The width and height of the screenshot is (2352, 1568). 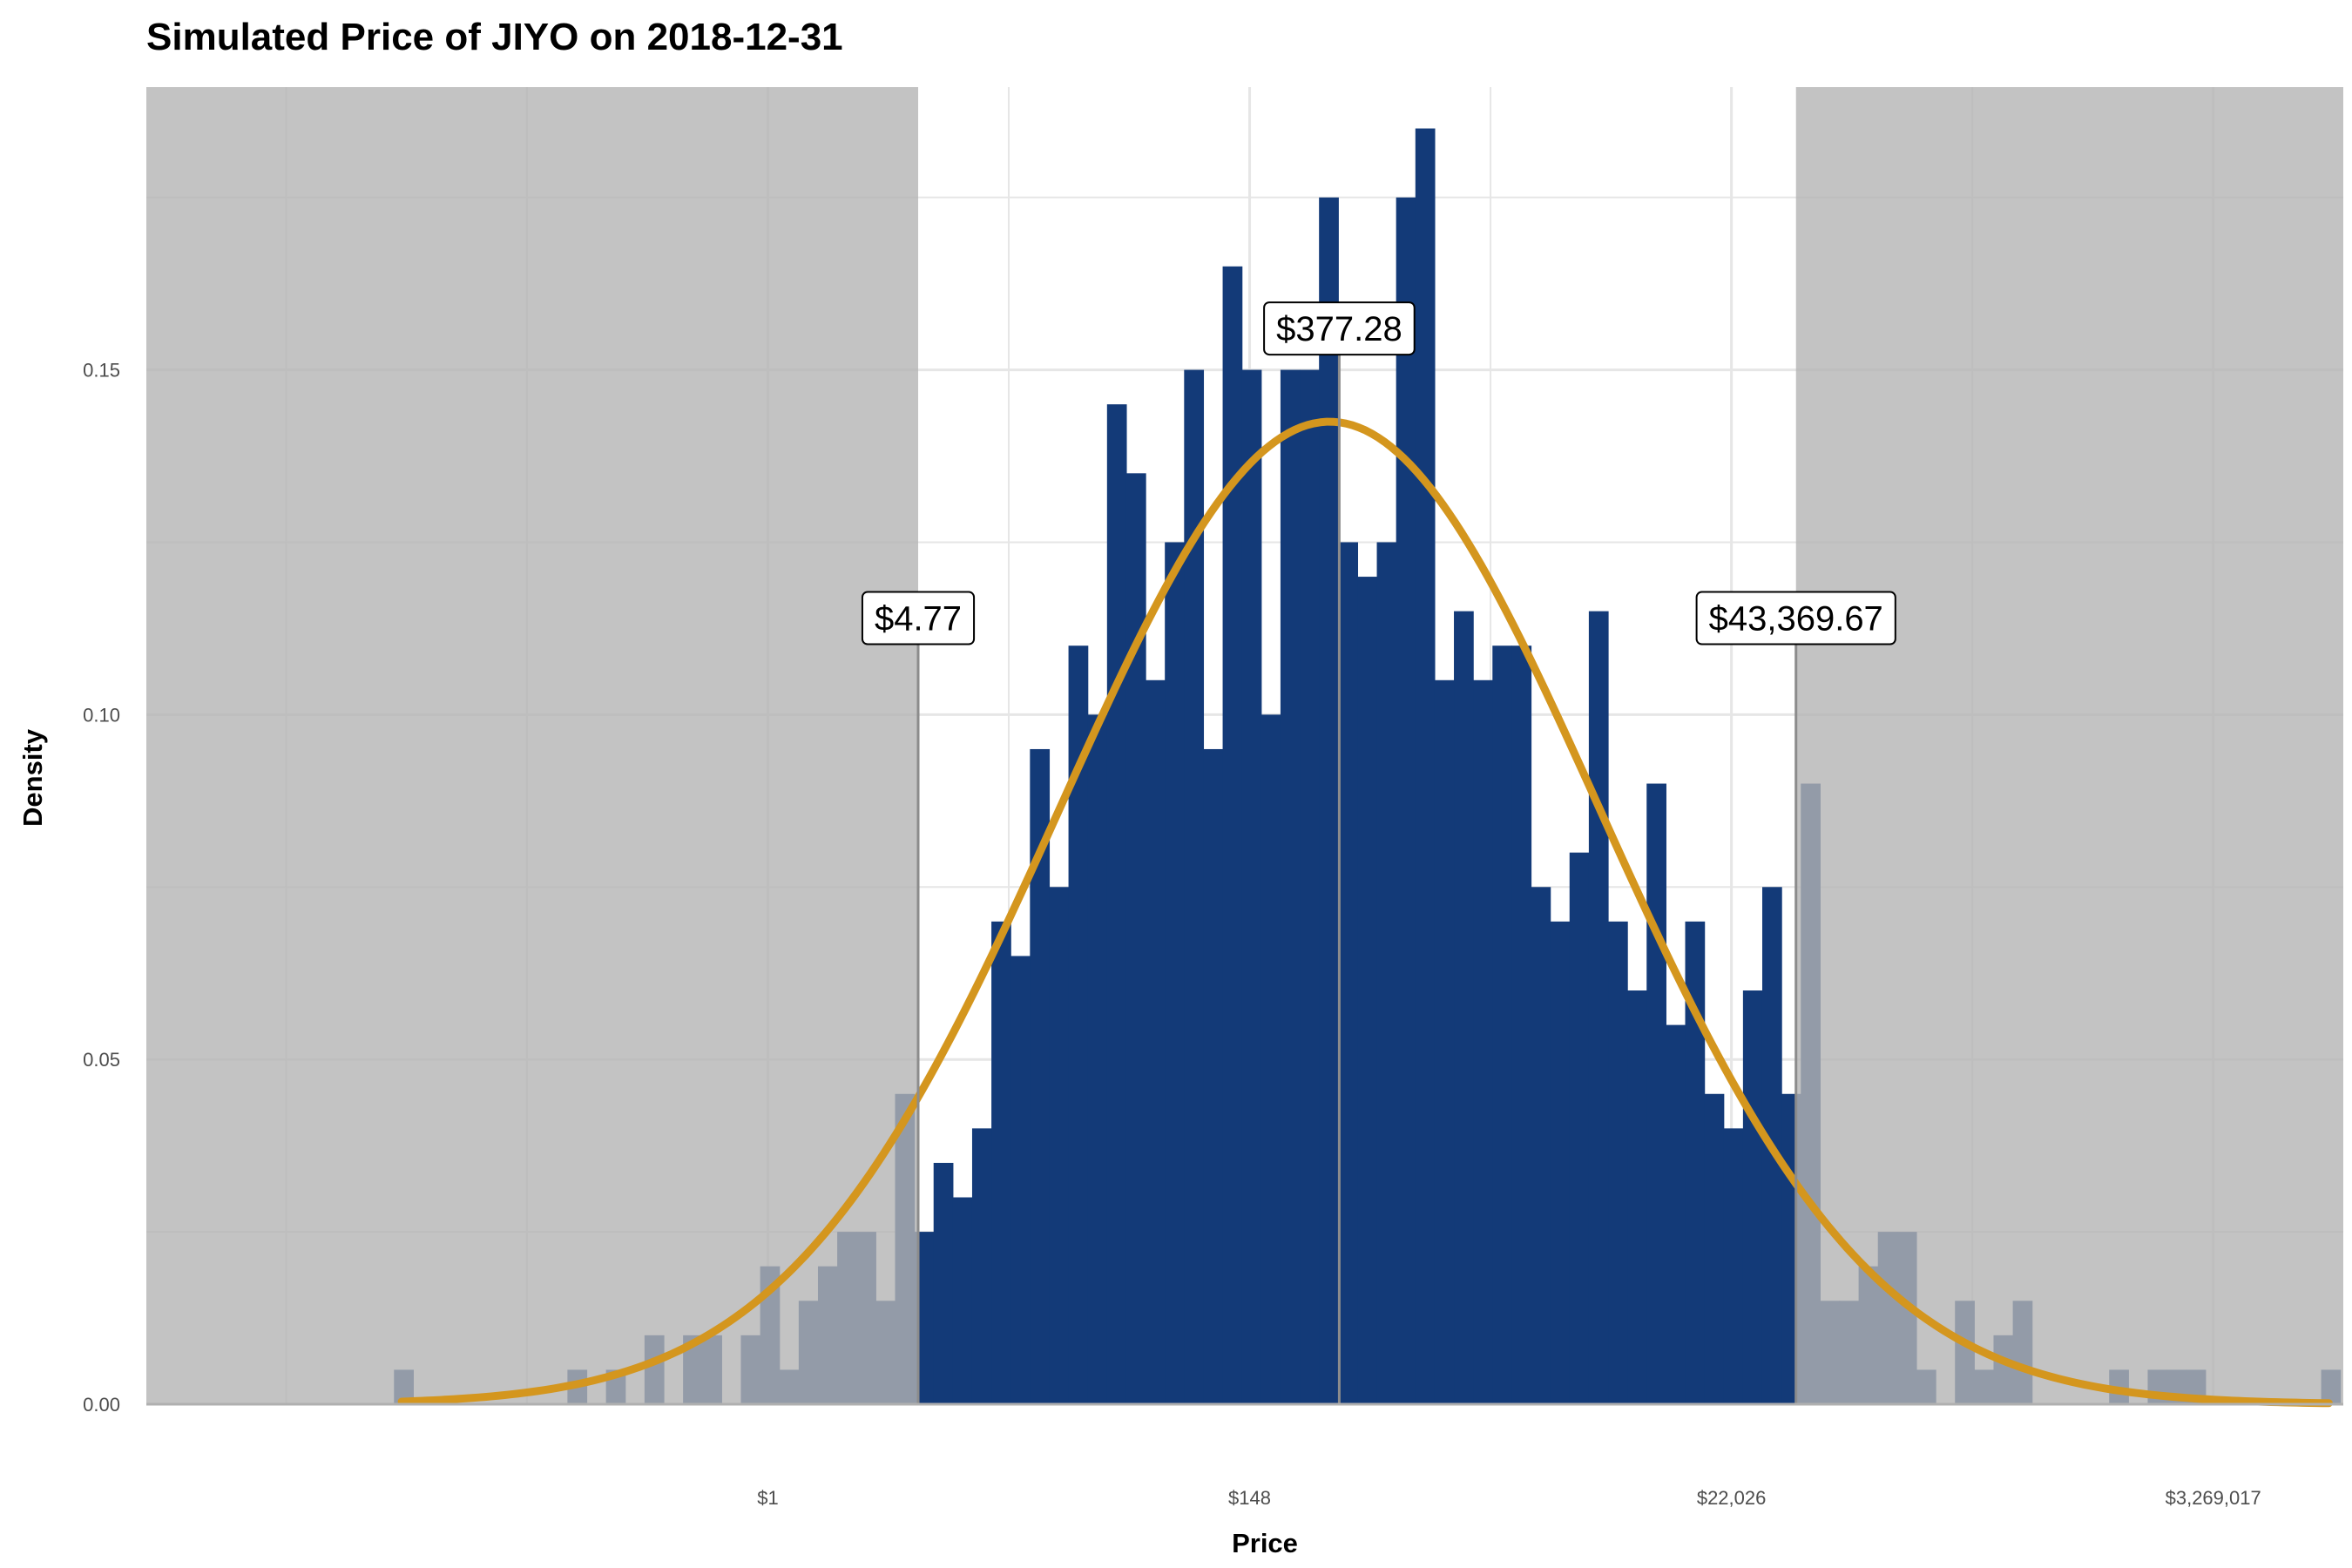 I want to click on x-axis-label: Price, so click(x=1265, y=1543).